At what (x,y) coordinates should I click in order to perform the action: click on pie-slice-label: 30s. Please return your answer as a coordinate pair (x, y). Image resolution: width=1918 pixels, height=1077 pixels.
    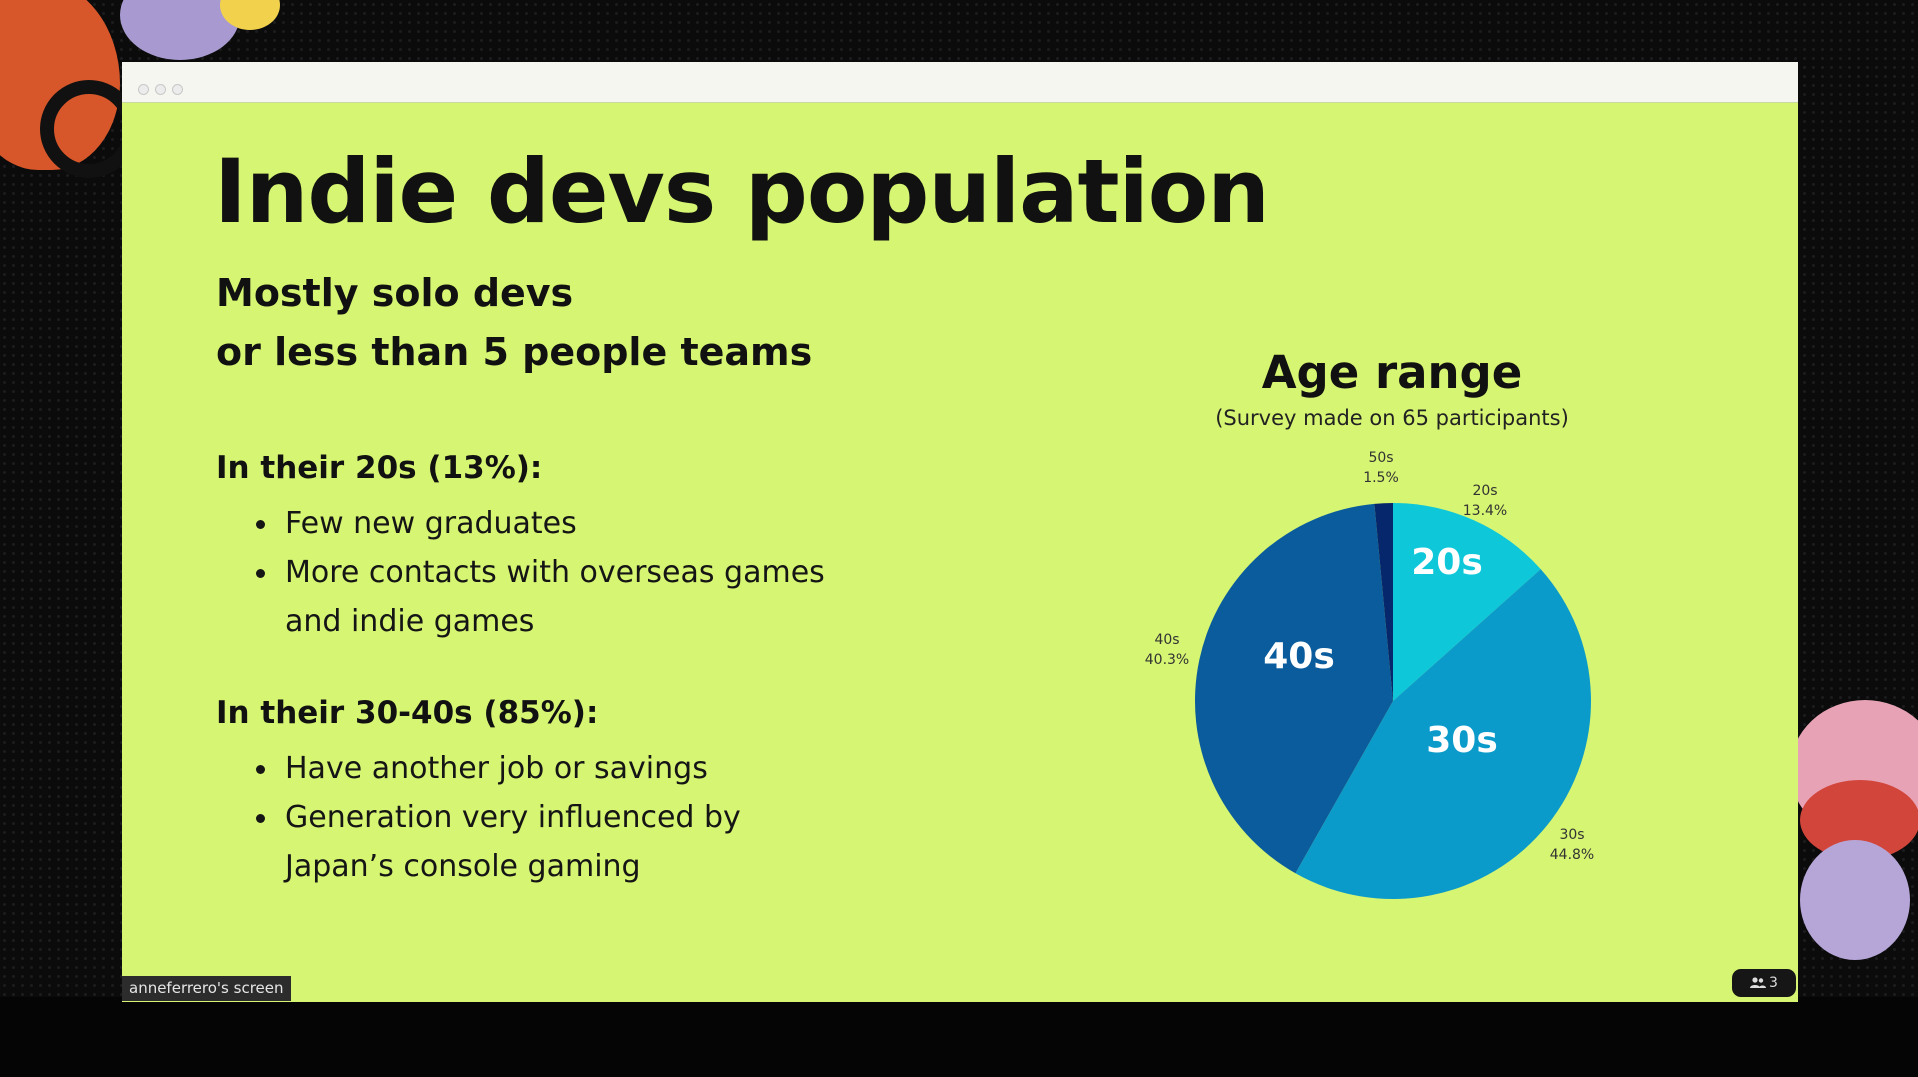
    Looking at the image, I should click on (1462, 740).